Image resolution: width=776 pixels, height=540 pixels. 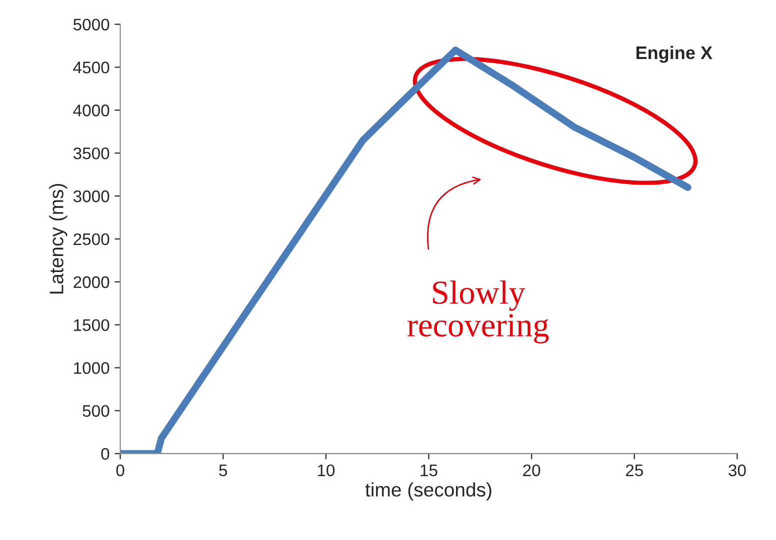 What do you see at coordinates (91, 110) in the screenshot?
I see `y-tick-label: 4000` at bounding box center [91, 110].